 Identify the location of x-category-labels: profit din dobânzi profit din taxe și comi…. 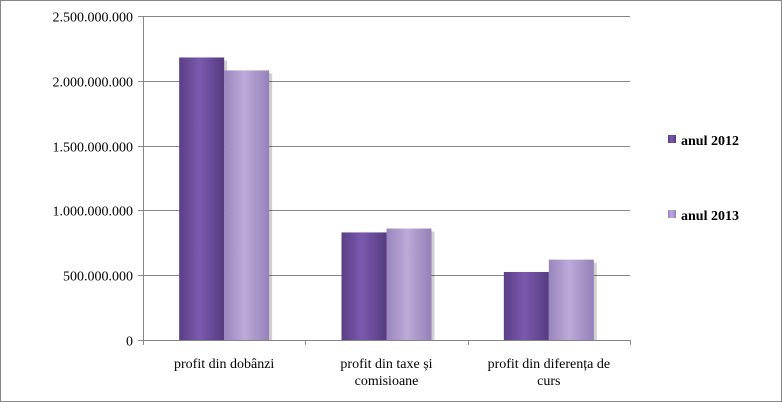
(392, 373).